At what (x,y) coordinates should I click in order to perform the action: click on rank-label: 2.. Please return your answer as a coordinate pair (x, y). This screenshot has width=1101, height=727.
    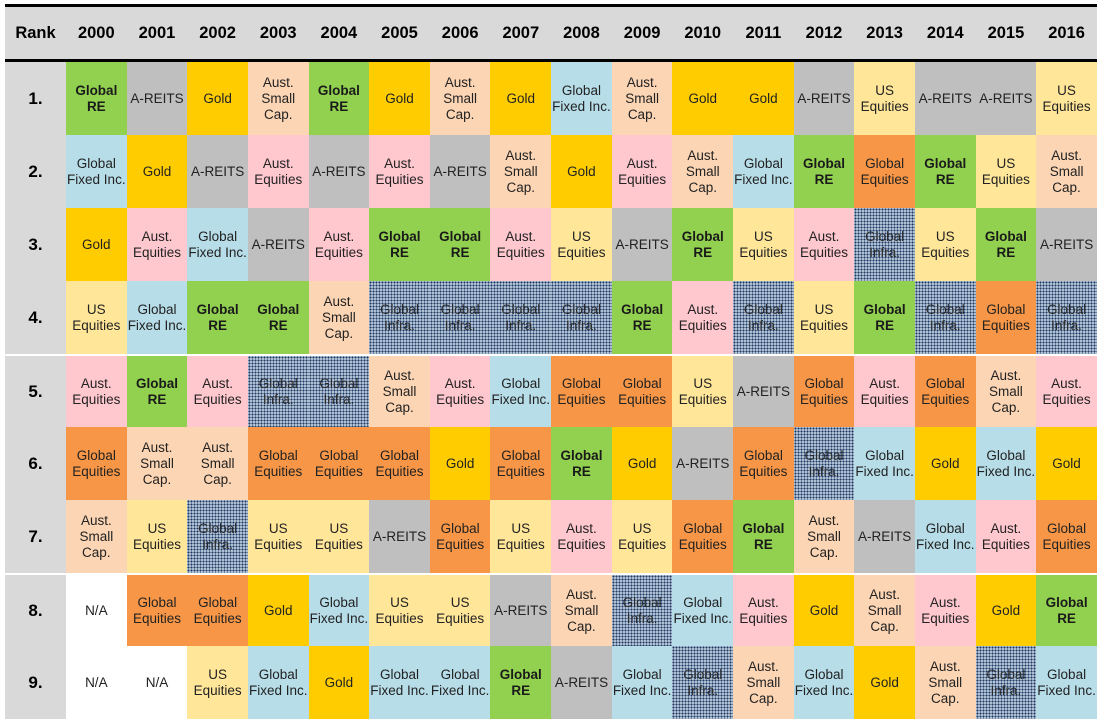
    Looking at the image, I should click on (35, 171).